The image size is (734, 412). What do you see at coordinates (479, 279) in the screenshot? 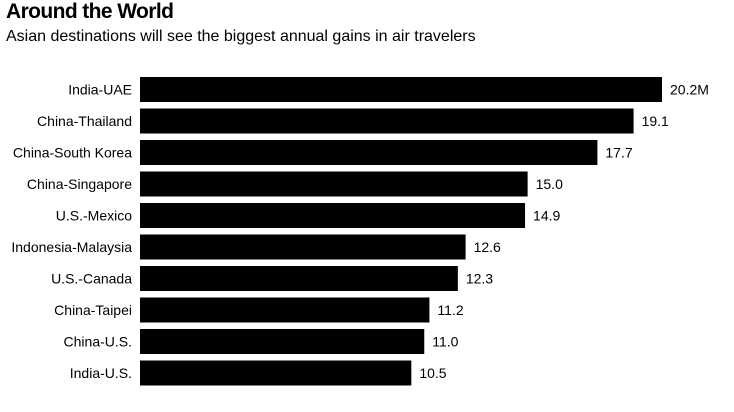
I see `value-label: 12.3` at bounding box center [479, 279].